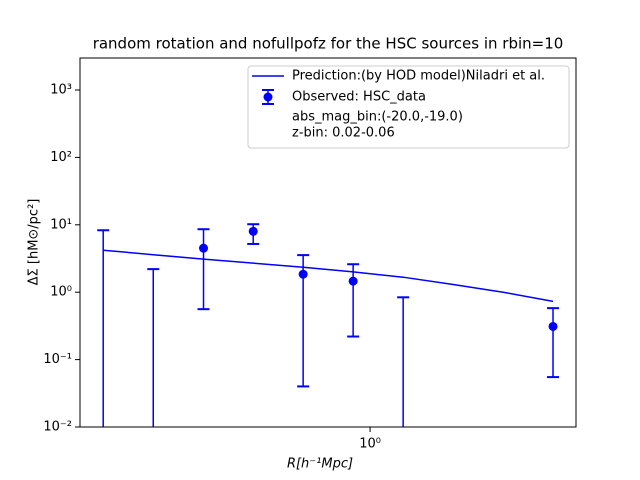  Describe the element at coordinates (61, 292) in the screenshot. I see `y-tick-label: 10⁰` at that location.